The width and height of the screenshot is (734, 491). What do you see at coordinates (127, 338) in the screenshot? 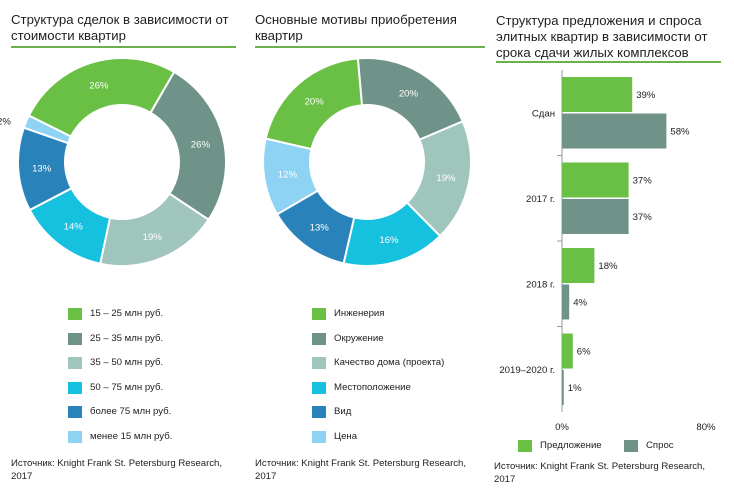
I see `legend-label: 25 – 35 млн руб.` at bounding box center [127, 338].